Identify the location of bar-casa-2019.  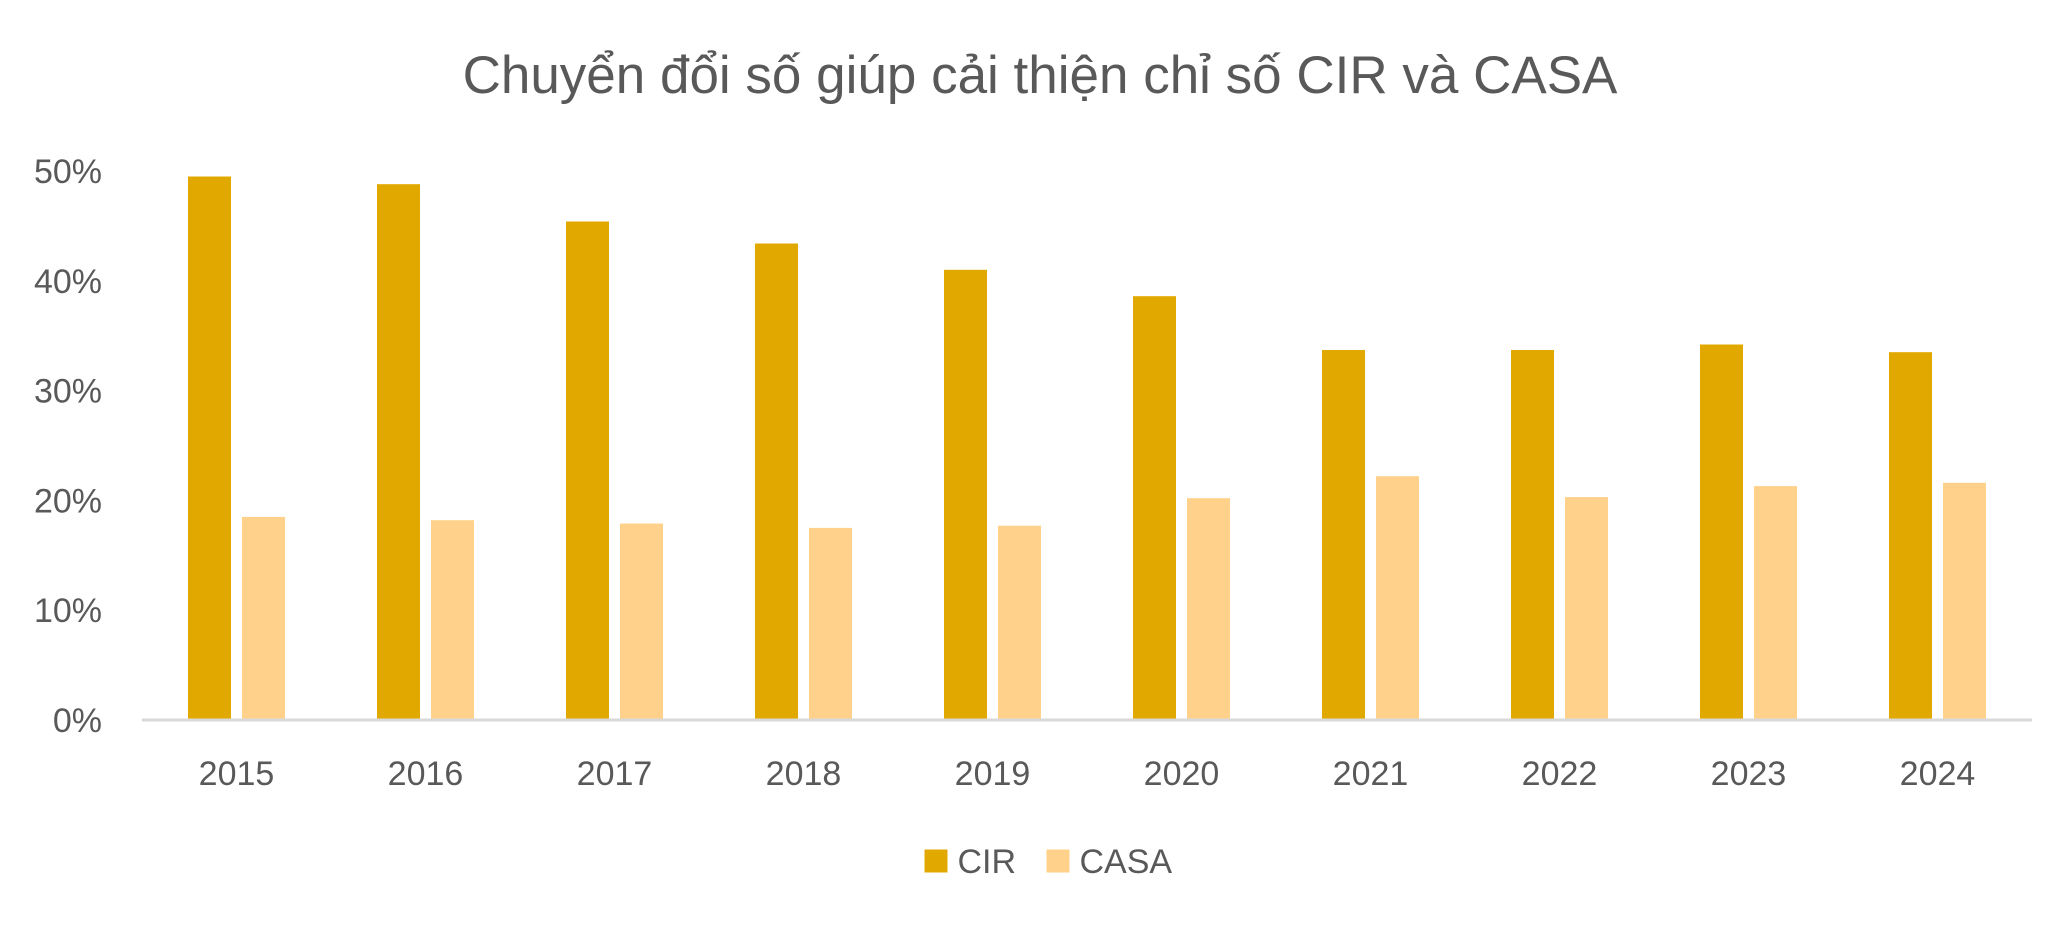
(1019, 622).